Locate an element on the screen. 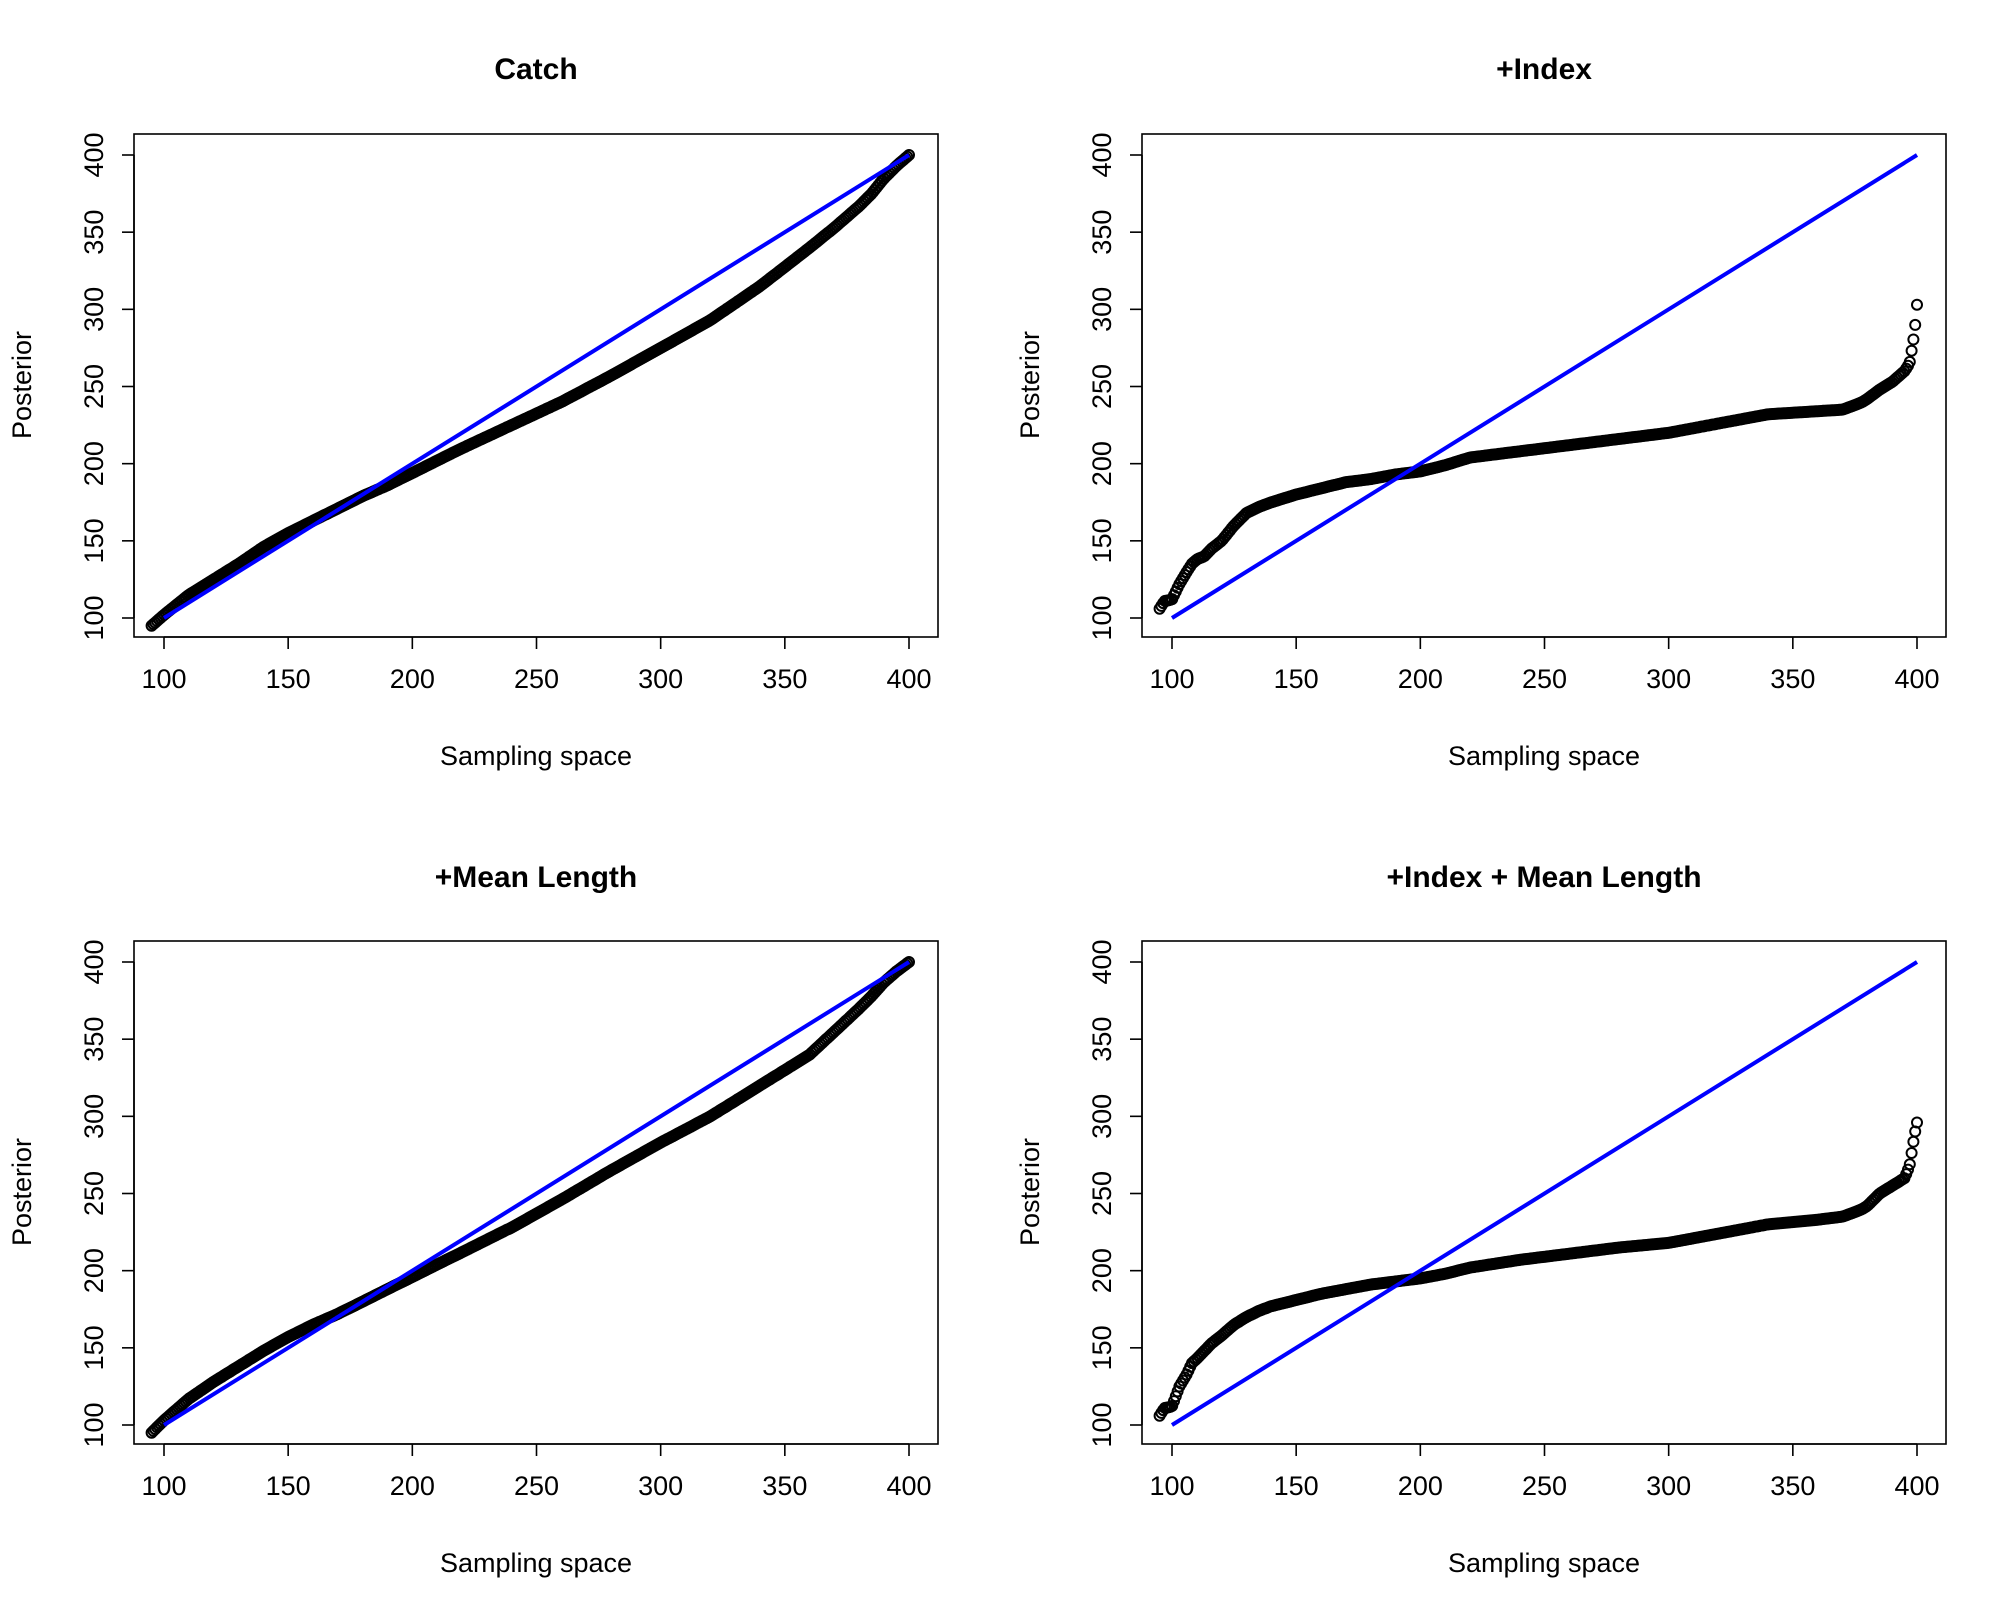  y-tick-label: 300 is located at coordinates (1102, 309).